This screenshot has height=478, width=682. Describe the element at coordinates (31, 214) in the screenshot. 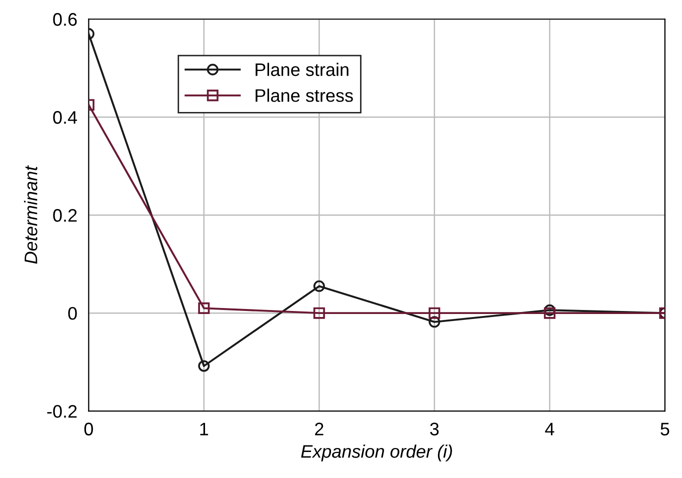

I see `y-axis-title: Determinant` at that location.